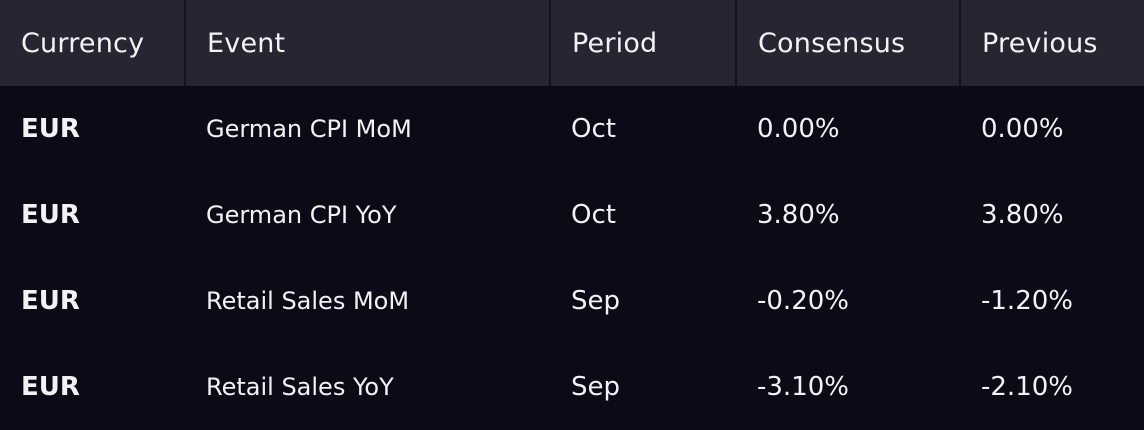 Image resolution: width=1144 pixels, height=430 pixels. Describe the element at coordinates (309, 129) in the screenshot. I see `cell-event: German CPI MoM` at that location.